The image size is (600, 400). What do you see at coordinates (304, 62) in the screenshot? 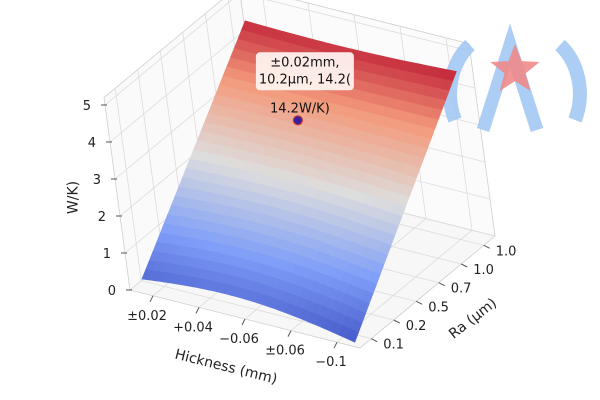
I see `annotation-line-1: ±0.02mm,` at bounding box center [304, 62].